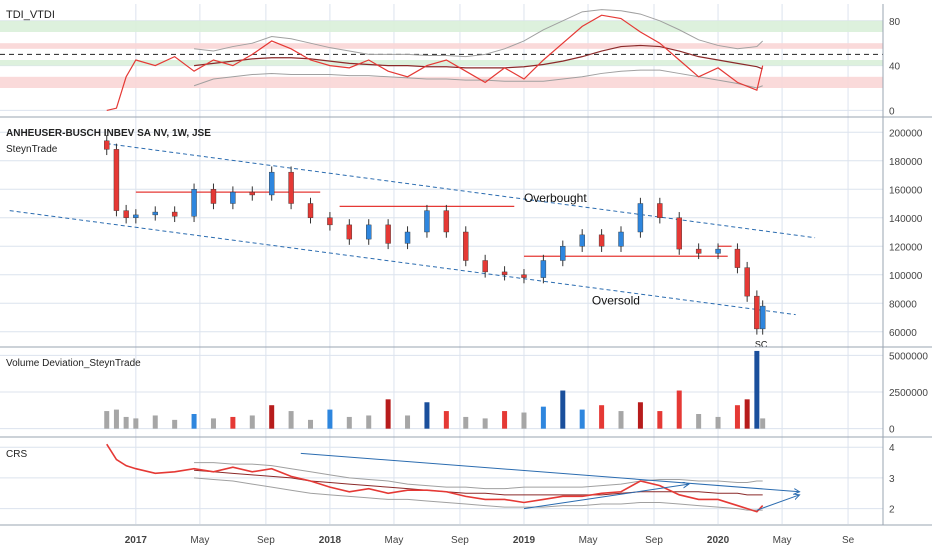 Image resolution: width=932 pixels, height=550 pixels. What do you see at coordinates (461, 191) in the screenshot?
I see `price-trendline` at bounding box center [461, 191].